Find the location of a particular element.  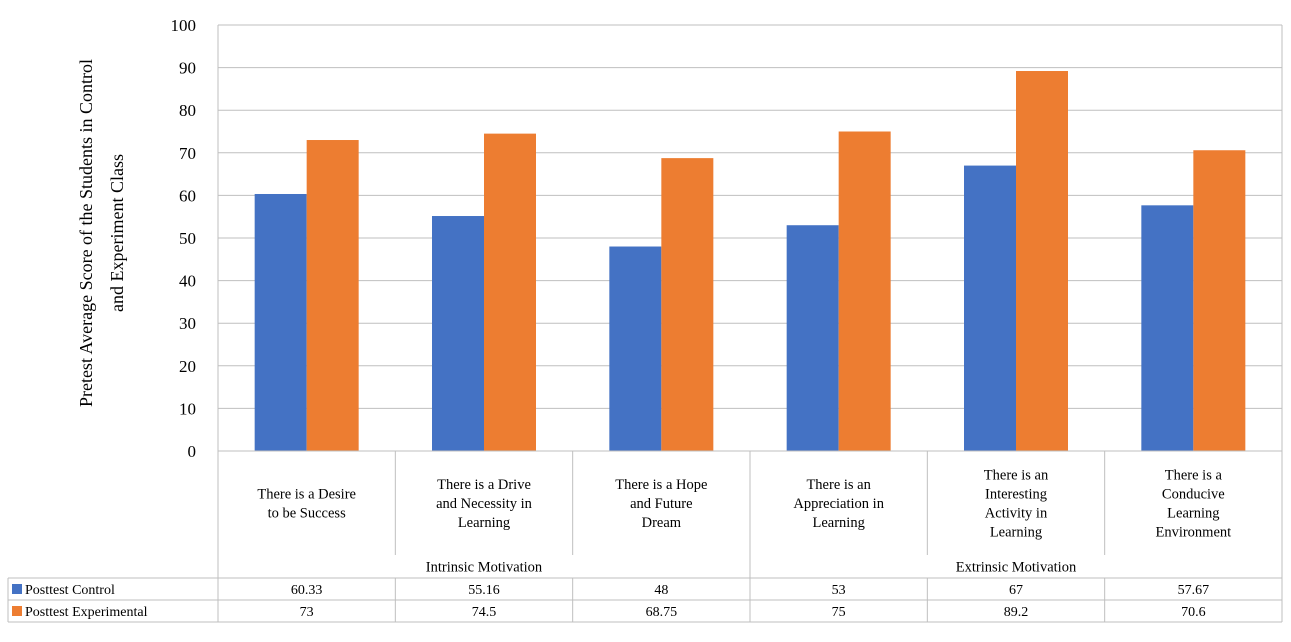

x-tick-label: There is an Appreciation in Learning is located at coordinates (838, 504).